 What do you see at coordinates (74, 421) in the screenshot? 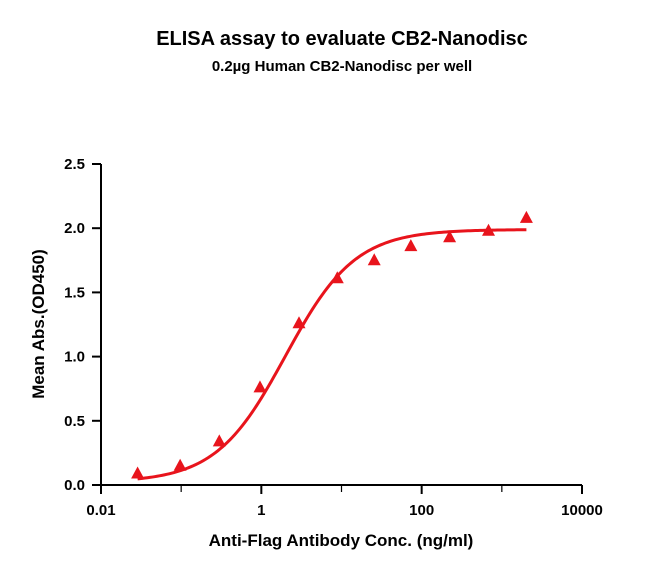
I see `y-tick-label: 0.5` at bounding box center [74, 421].